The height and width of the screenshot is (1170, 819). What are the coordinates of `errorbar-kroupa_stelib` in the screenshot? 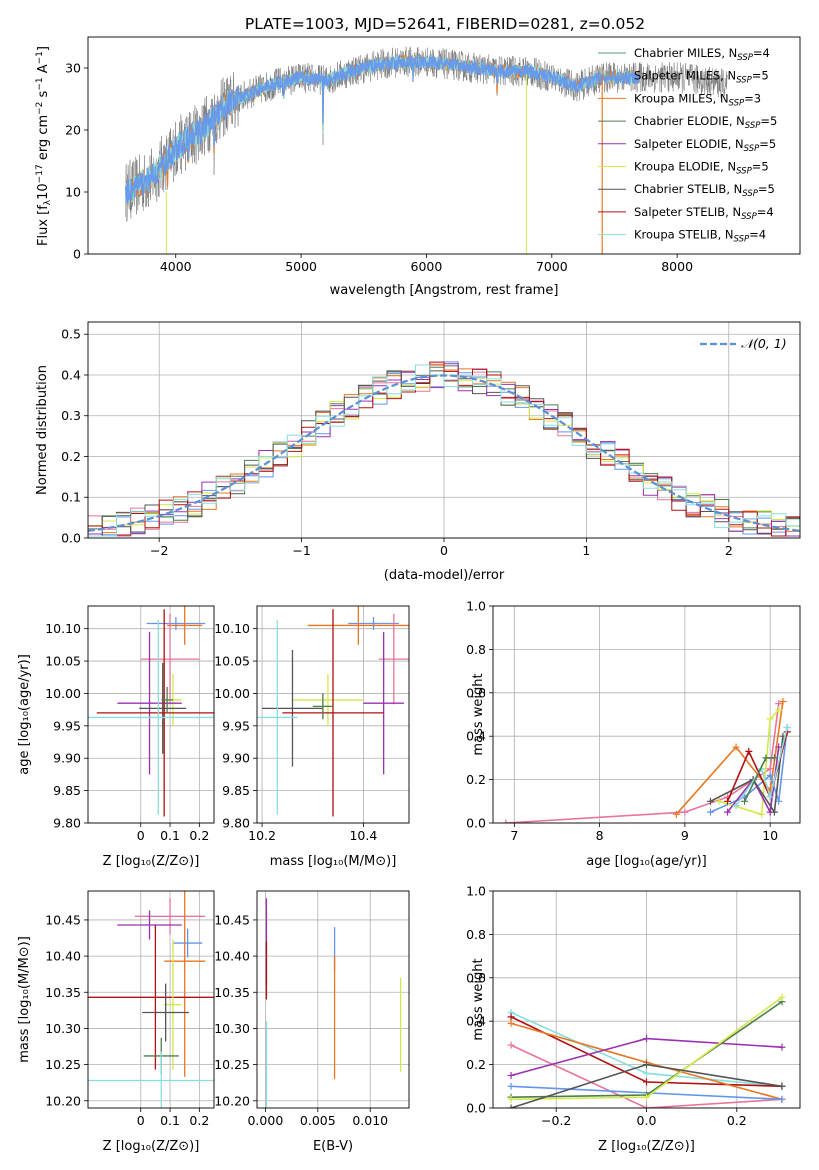 It's located at (277, 717).